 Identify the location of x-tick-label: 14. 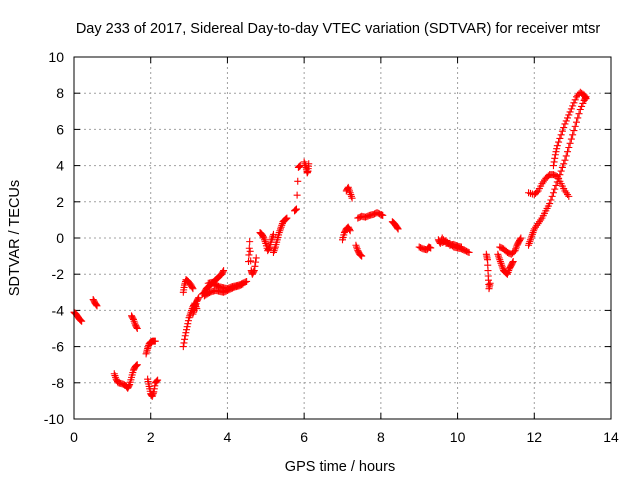
(611, 437).